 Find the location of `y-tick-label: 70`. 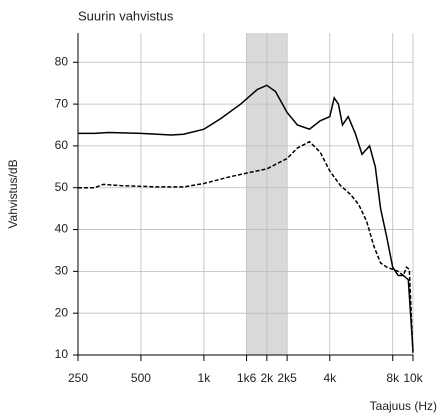

y-tick-label: 70 is located at coordinates (62, 103).